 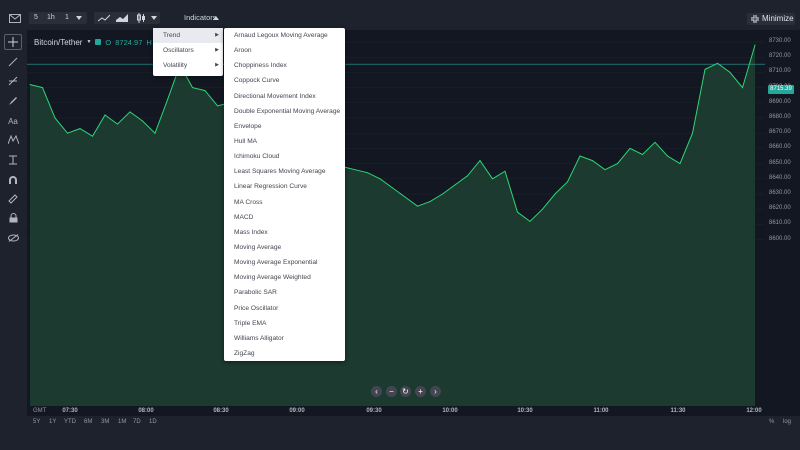 I want to click on time-tick: 08:00, so click(x=146, y=411).